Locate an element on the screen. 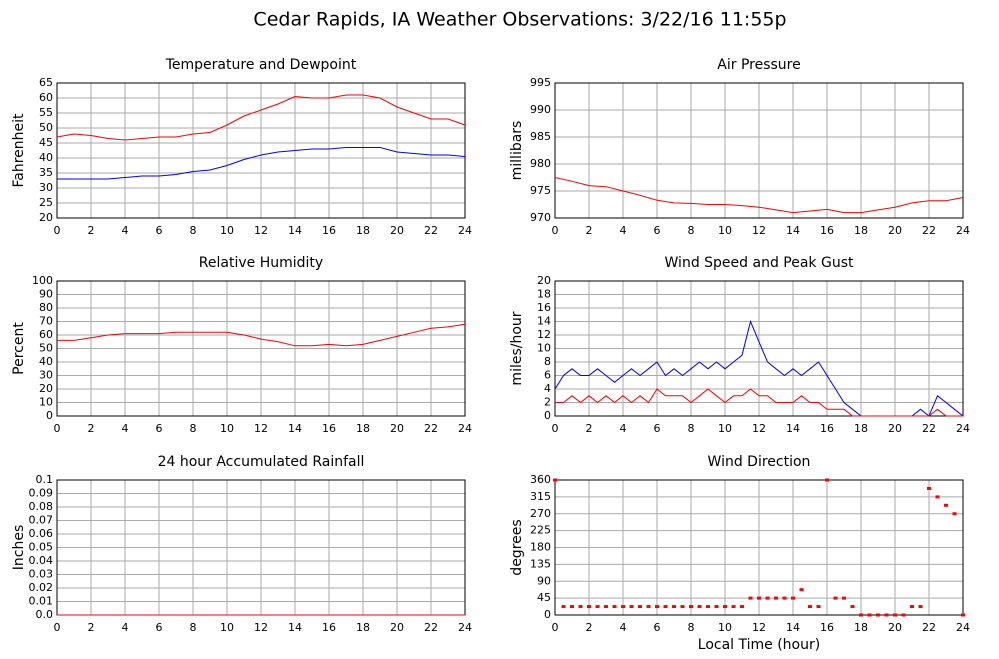  y-tick-label: 0.05 is located at coordinates (41, 547).